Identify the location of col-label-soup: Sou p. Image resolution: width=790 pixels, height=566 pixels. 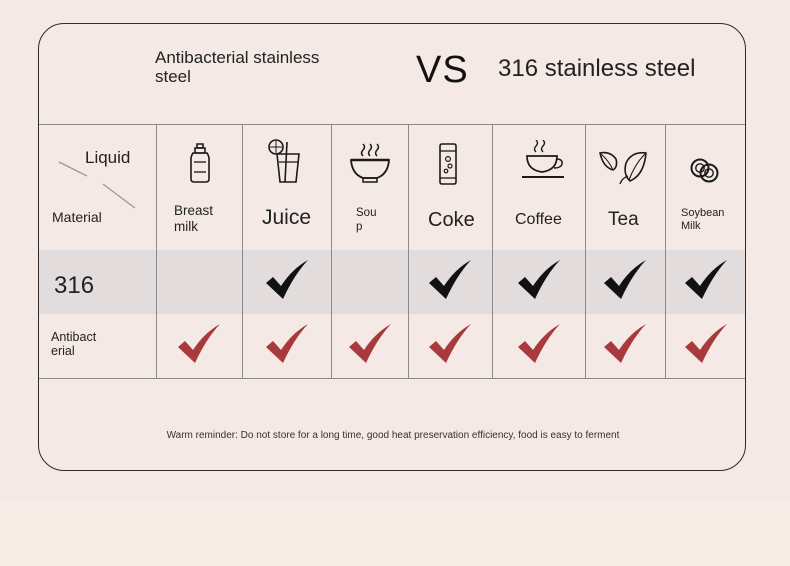
(366, 220).